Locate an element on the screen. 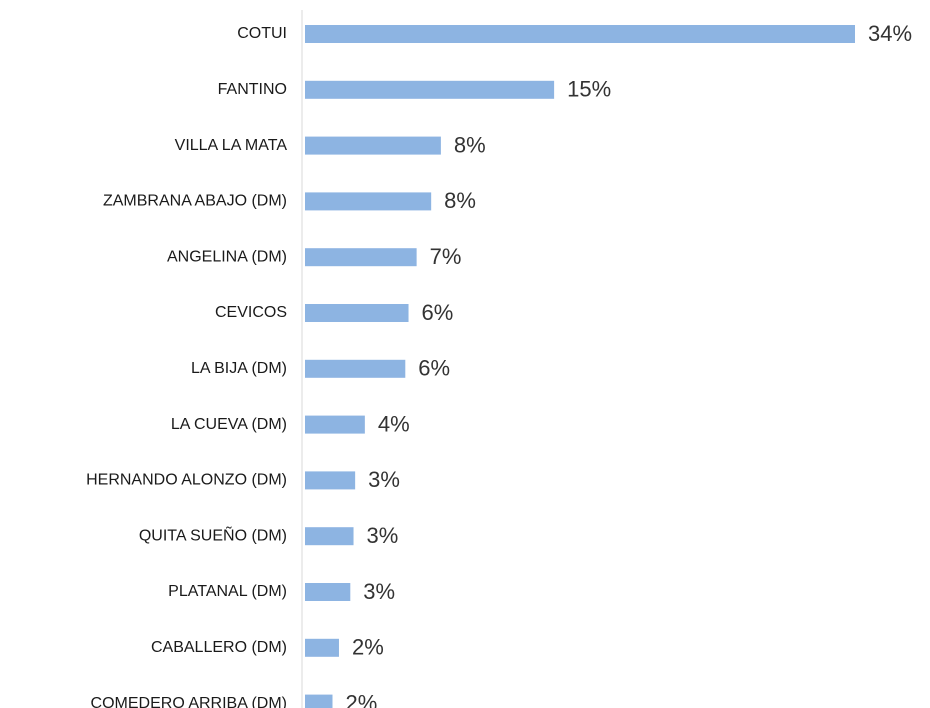 Image resolution: width=930 pixels, height=708 pixels. category-label: COMEDERO ARRIBA (DM) is located at coordinates (189, 701).